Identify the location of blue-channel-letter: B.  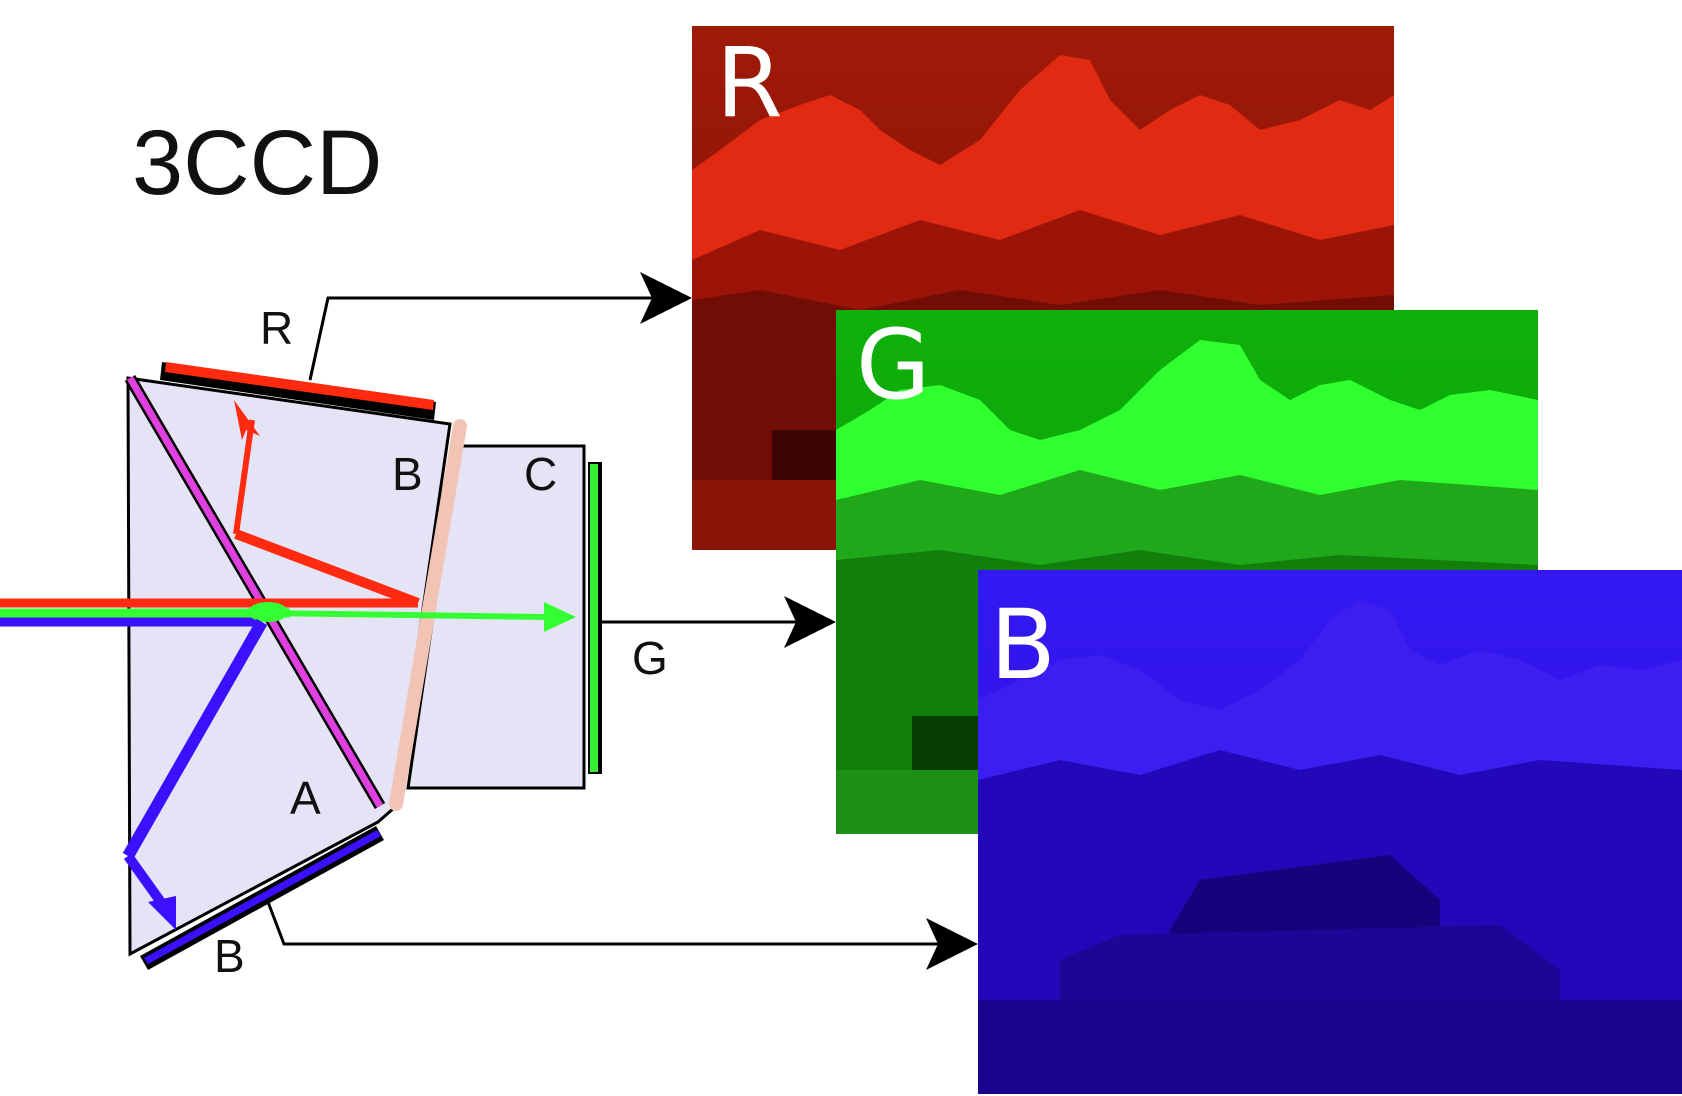
(1023, 645).